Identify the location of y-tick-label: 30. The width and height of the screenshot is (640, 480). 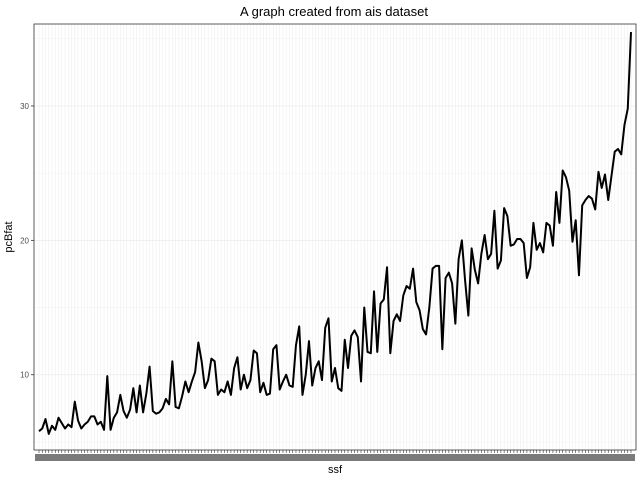
(24, 106).